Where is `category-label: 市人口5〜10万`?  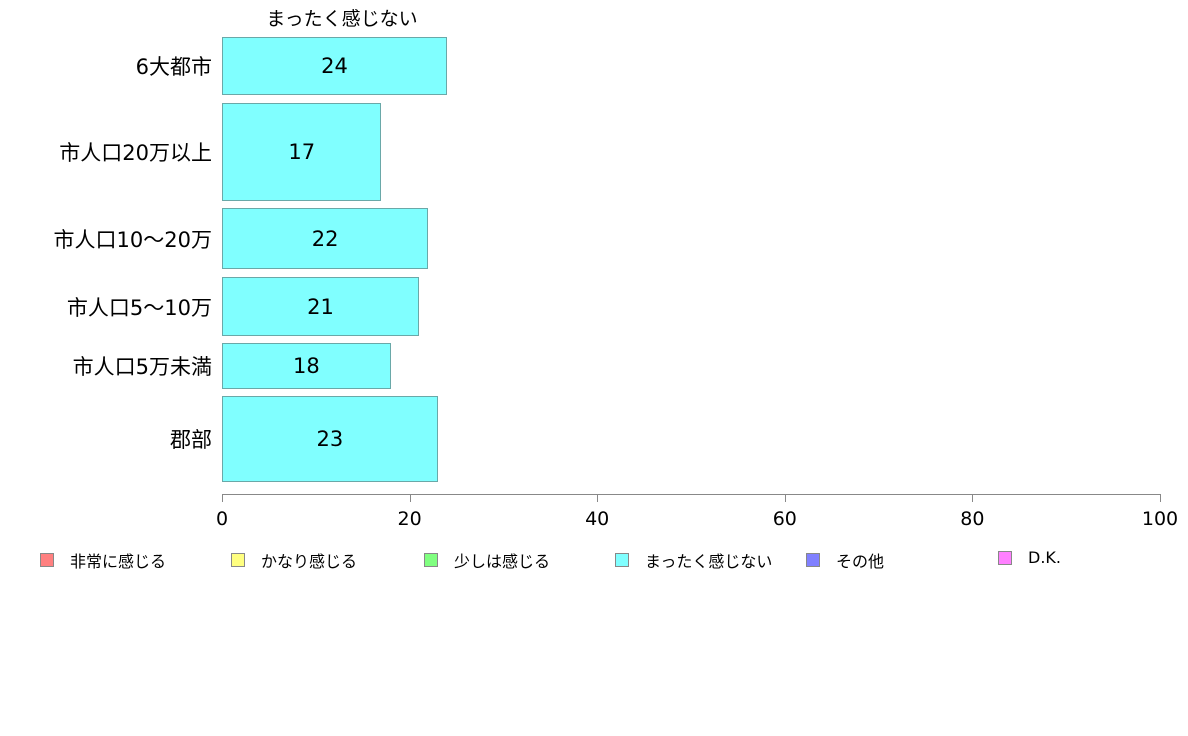 category-label: 市人口5〜10万 is located at coordinates (139, 307).